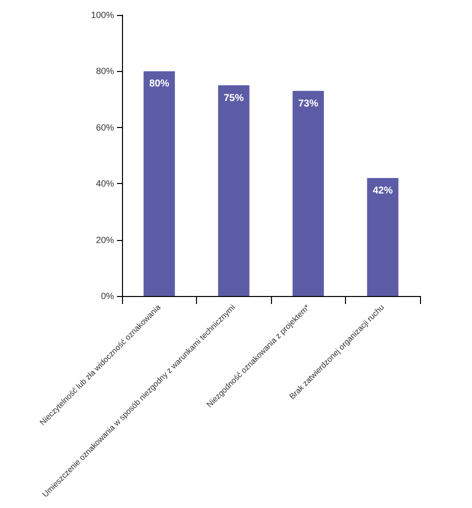 The height and width of the screenshot is (508, 472). Describe the element at coordinates (107, 296) in the screenshot. I see `y-tick-label: 0%` at that location.